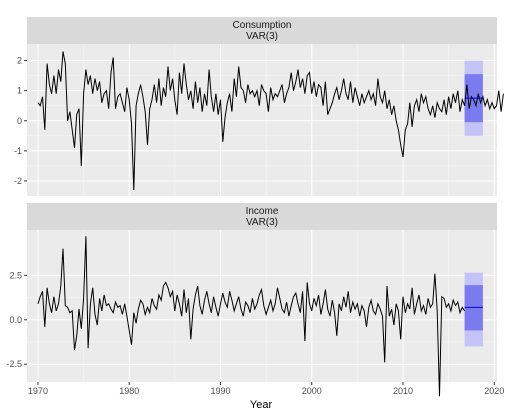 The height and width of the screenshot is (419, 517). I want to click on x-tick-label: 1970, so click(38, 391).